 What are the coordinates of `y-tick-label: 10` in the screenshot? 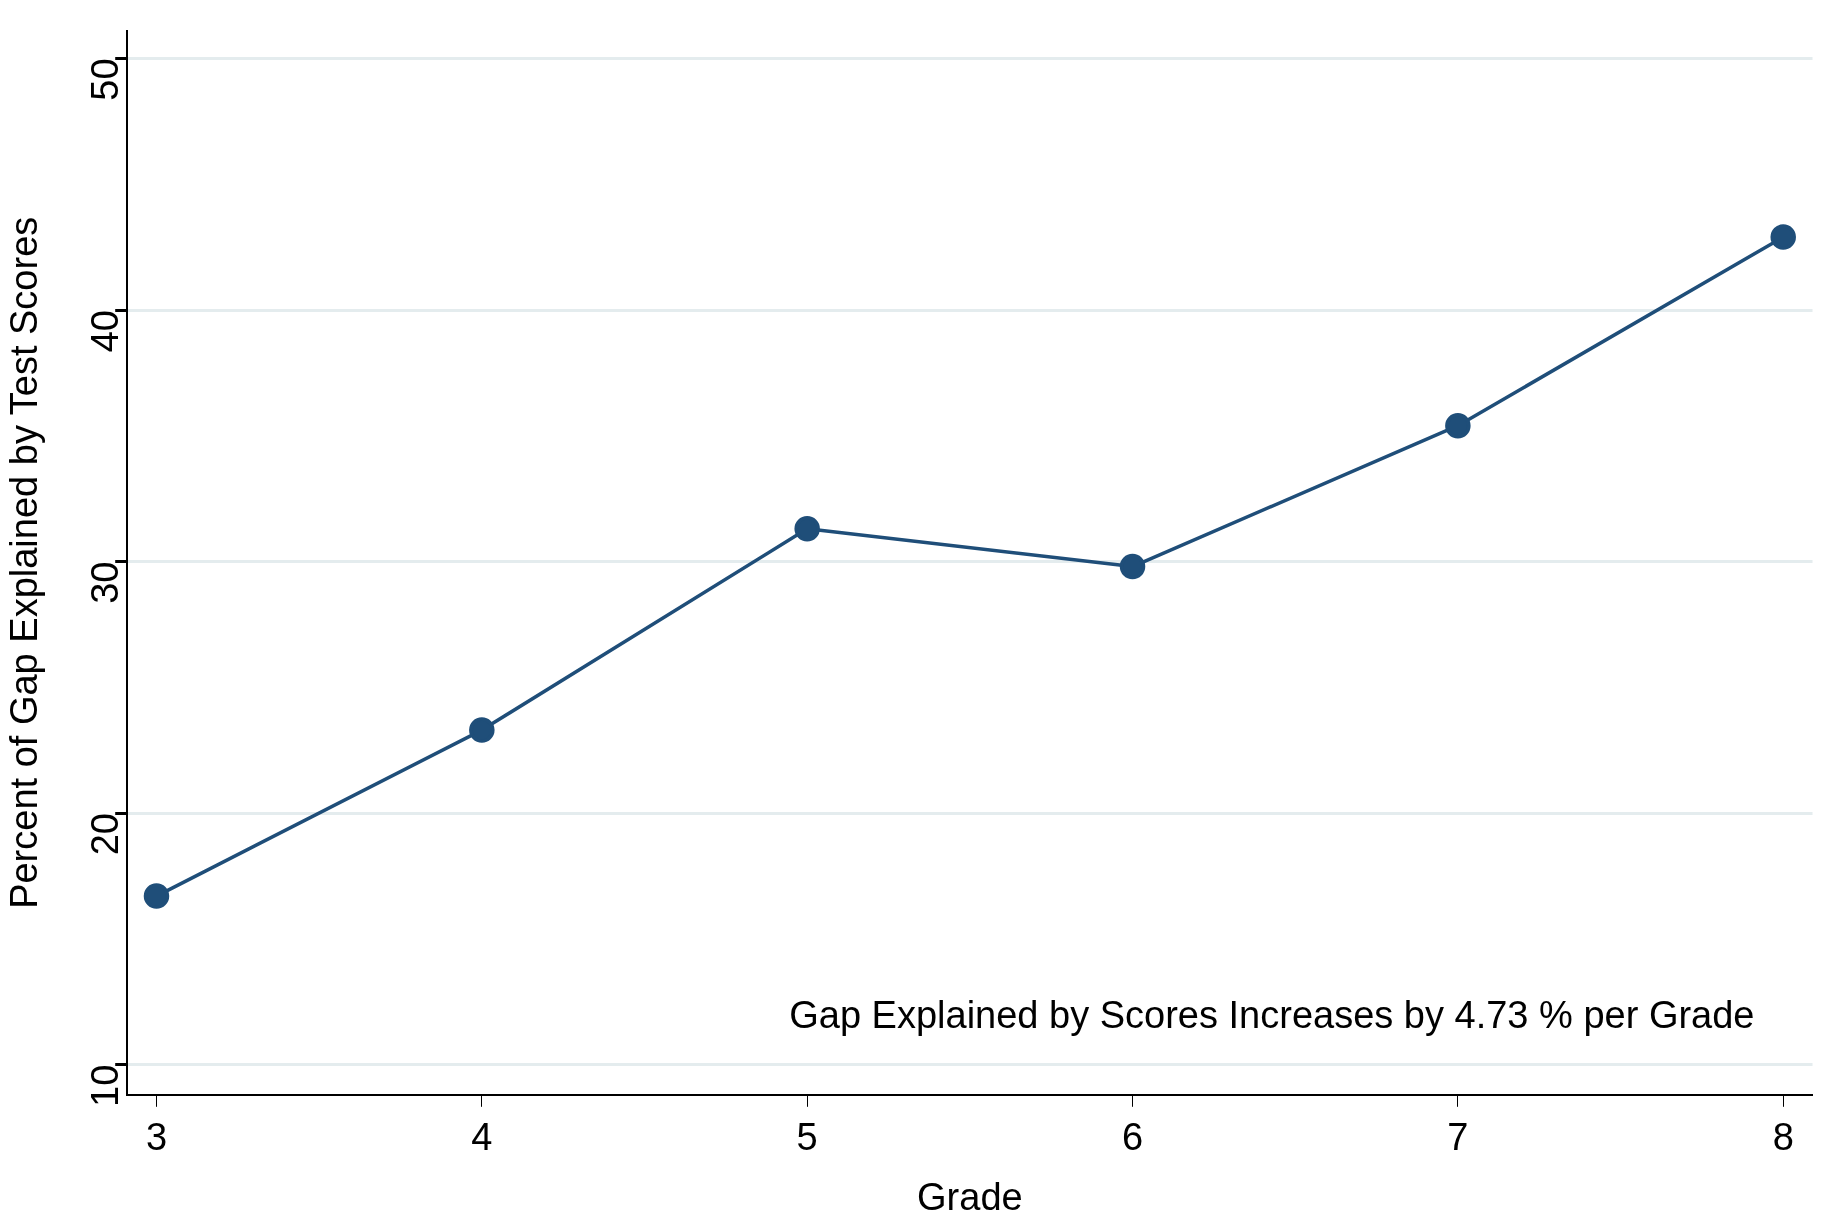 It's located at (104, 1085).